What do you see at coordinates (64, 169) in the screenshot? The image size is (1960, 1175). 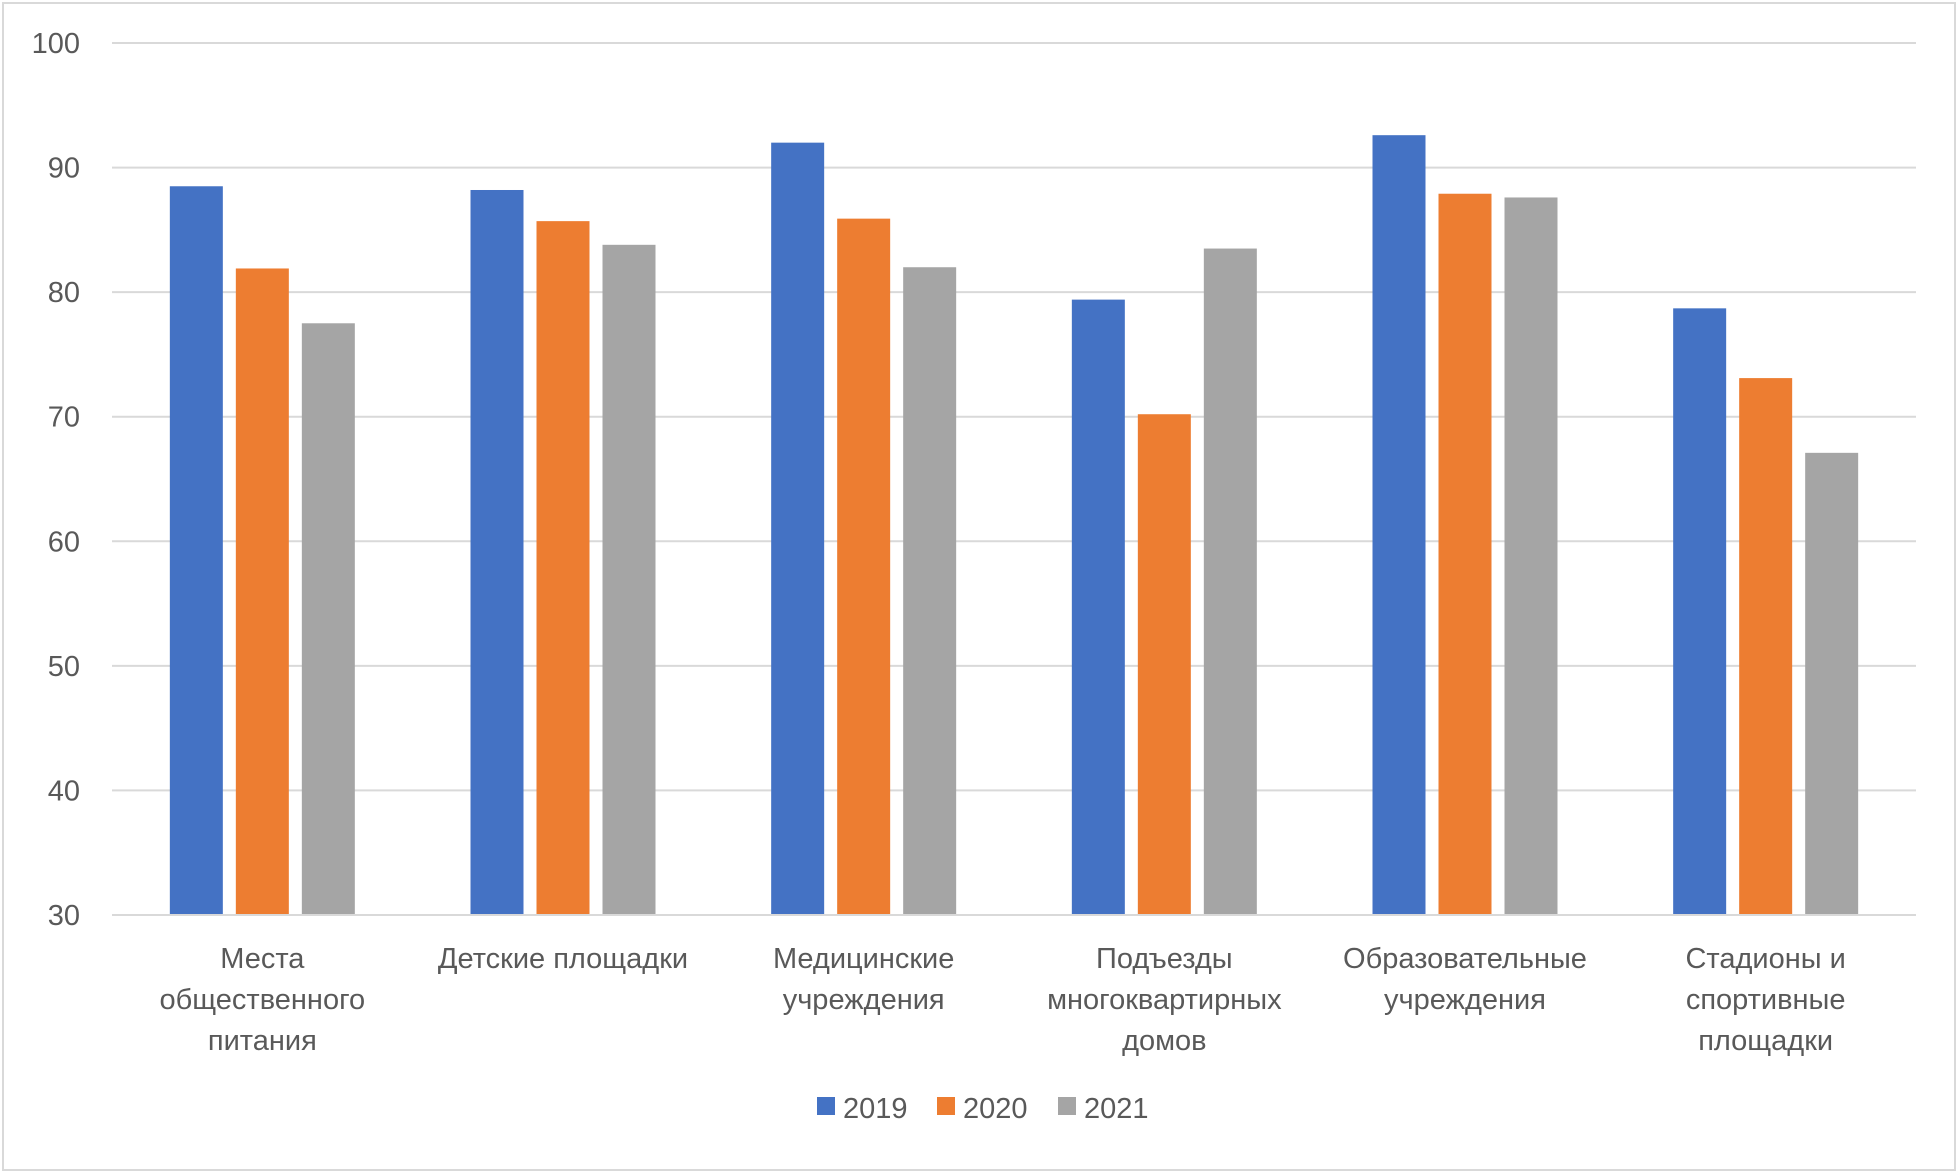 I see `y-tick-label-90: 90` at bounding box center [64, 169].